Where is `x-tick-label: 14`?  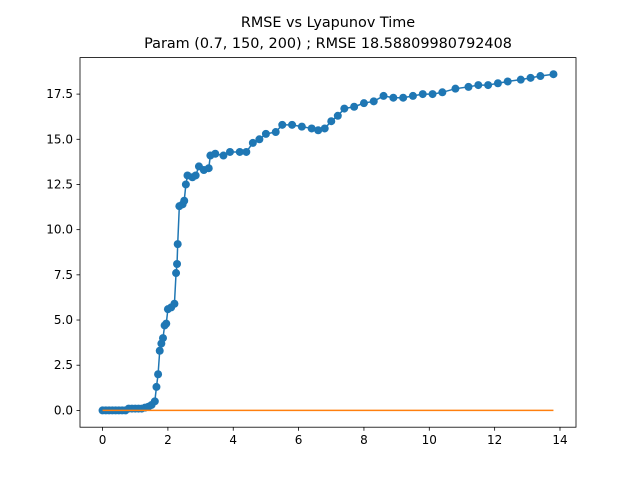 x-tick-label: 14 is located at coordinates (559, 440).